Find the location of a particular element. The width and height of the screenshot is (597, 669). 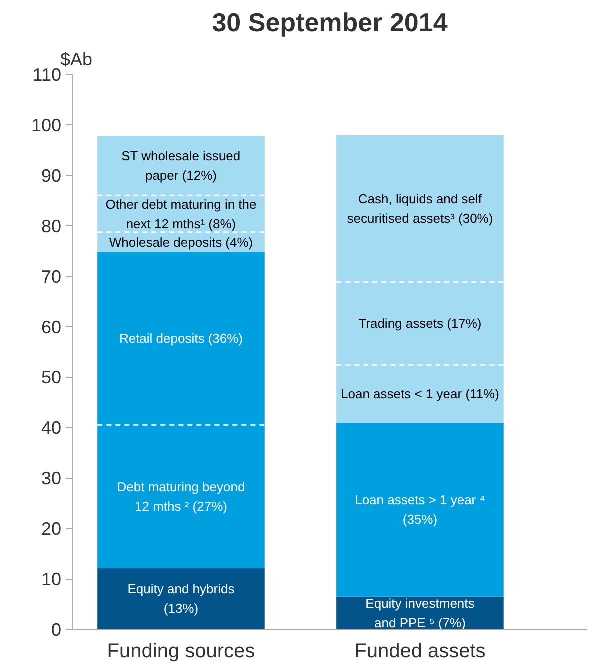

y-tick-label: 110 is located at coordinates (47, 75).